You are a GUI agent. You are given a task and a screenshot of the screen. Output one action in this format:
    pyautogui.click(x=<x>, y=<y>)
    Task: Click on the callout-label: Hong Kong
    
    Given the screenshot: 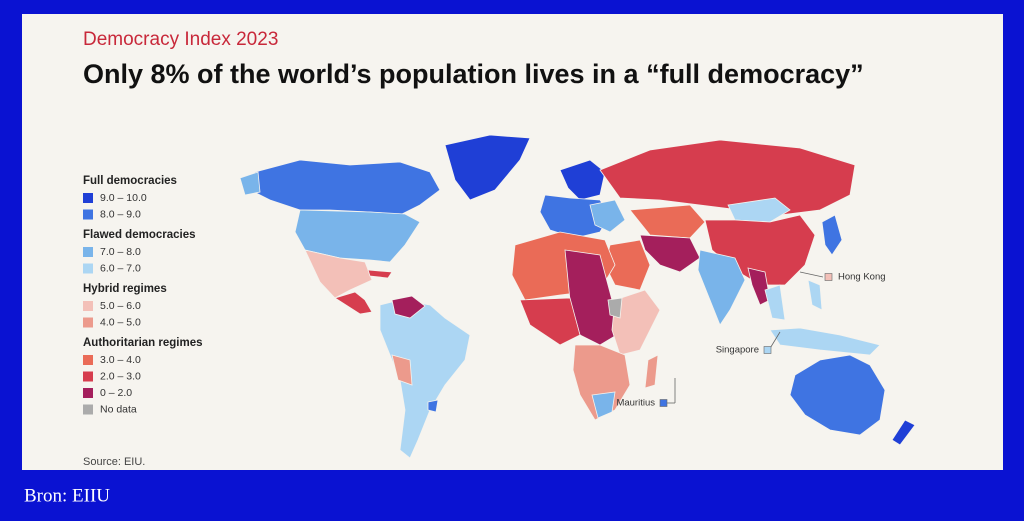 What is the action you would take?
    pyautogui.click(x=862, y=277)
    